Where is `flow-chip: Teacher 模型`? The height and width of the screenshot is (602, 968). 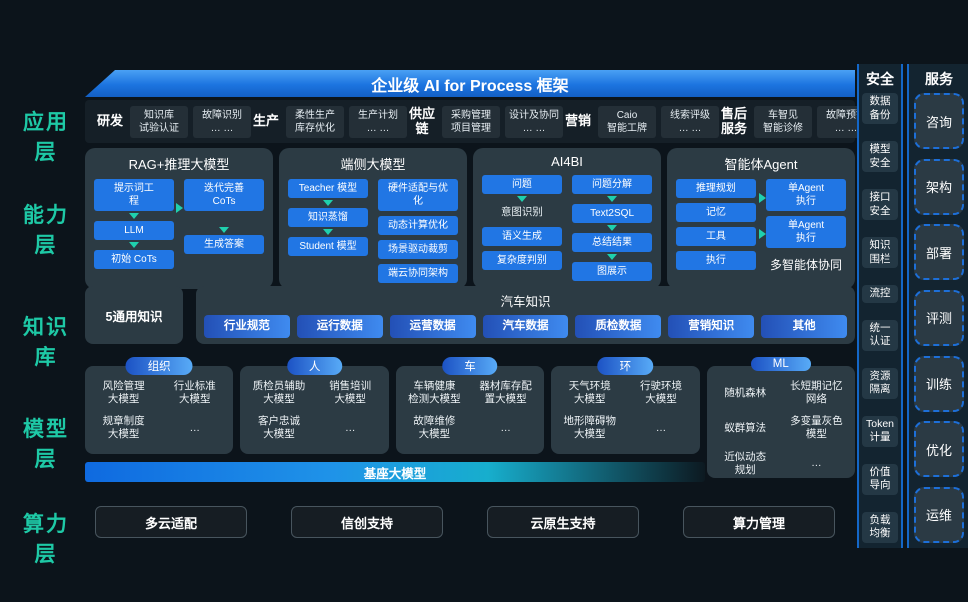
flow-chip: Teacher 模型 is located at coordinates (328, 188).